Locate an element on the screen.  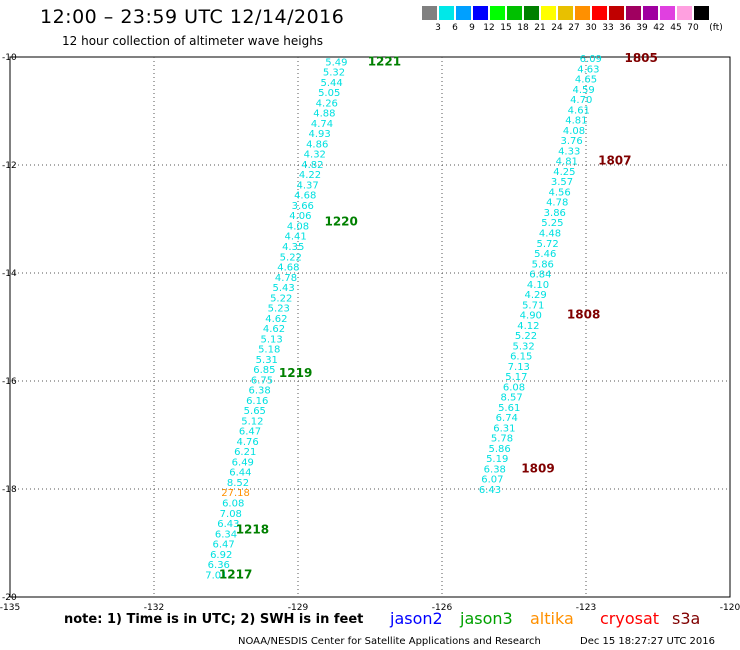
wave-height-value: 4.35 is located at coordinates (293, 247).